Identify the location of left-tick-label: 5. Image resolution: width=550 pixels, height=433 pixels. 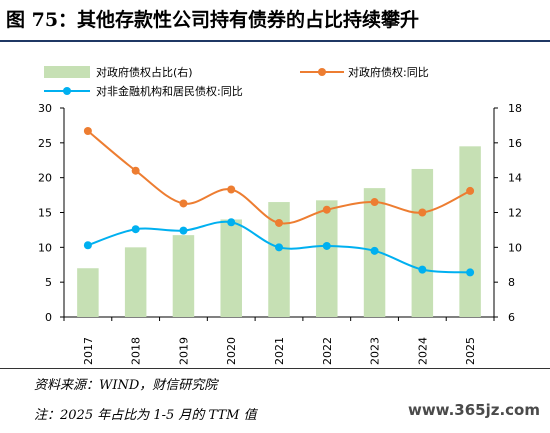
(48, 282).